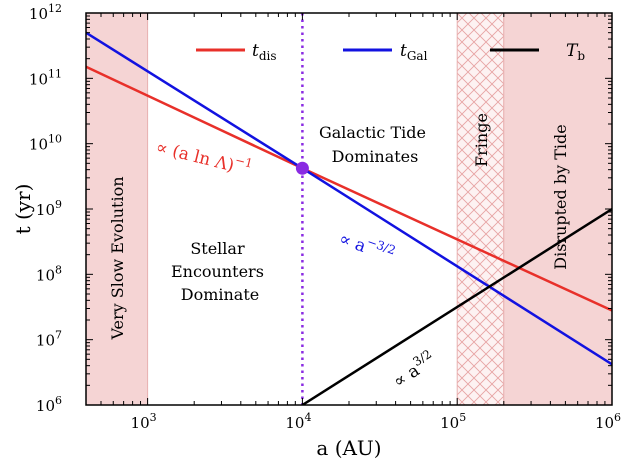  Describe the element at coordinates (414, 52) in the screenshot. I see `legend-label-gal: tGal` at that location.